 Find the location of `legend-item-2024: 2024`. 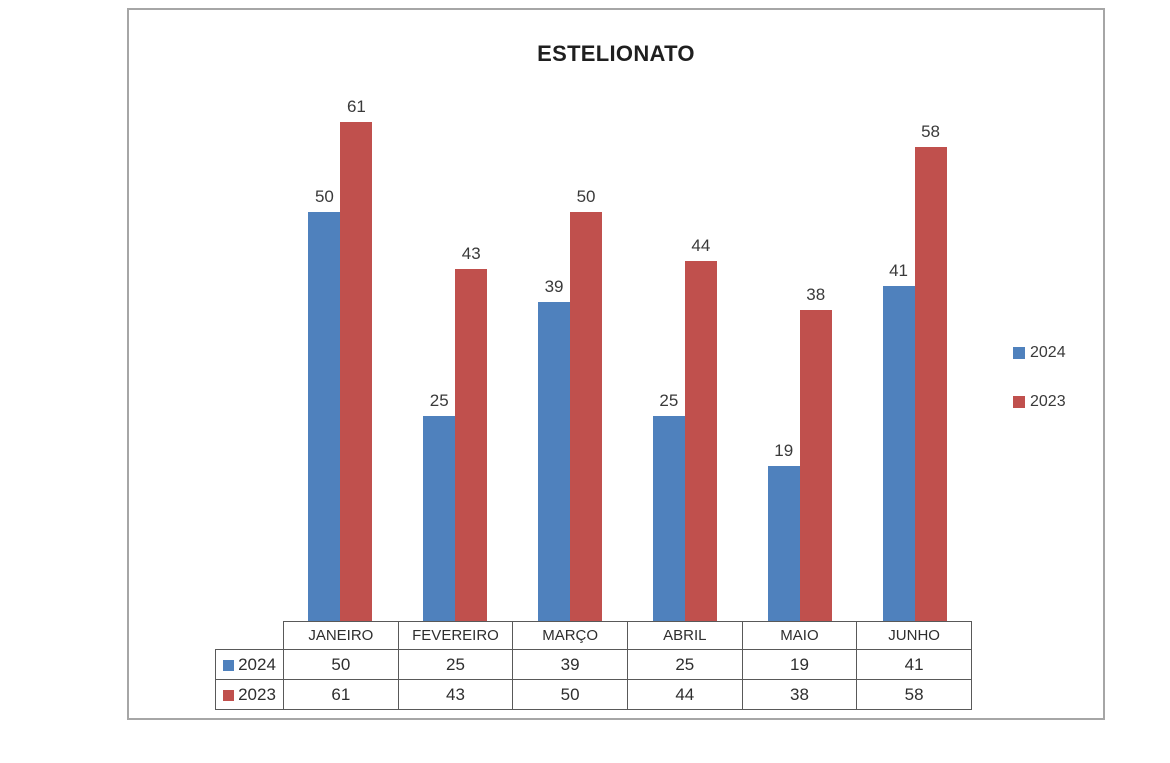

legend-item-2024: 2024 is located at coordinates (1039, 353).